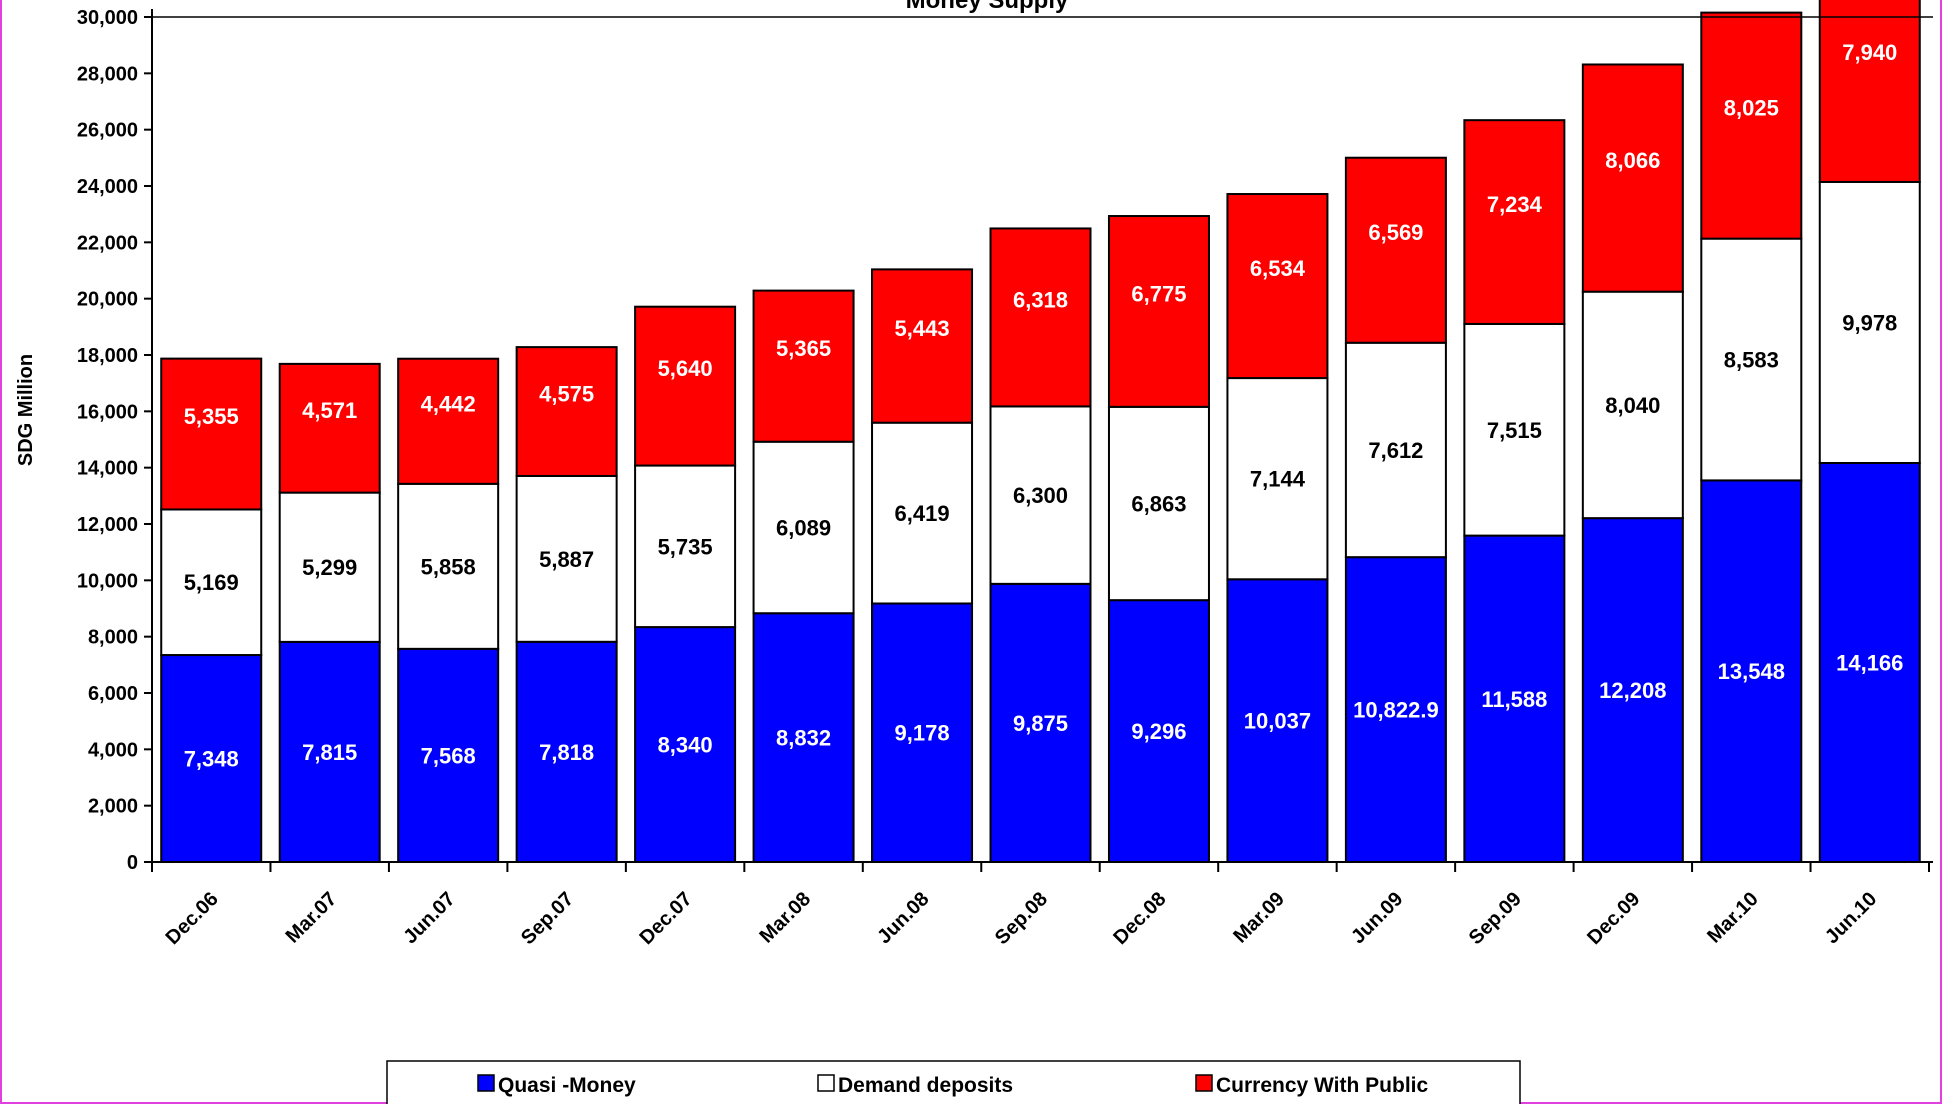  I want to click on y-tick-label: 4,000, so click(113, 750).